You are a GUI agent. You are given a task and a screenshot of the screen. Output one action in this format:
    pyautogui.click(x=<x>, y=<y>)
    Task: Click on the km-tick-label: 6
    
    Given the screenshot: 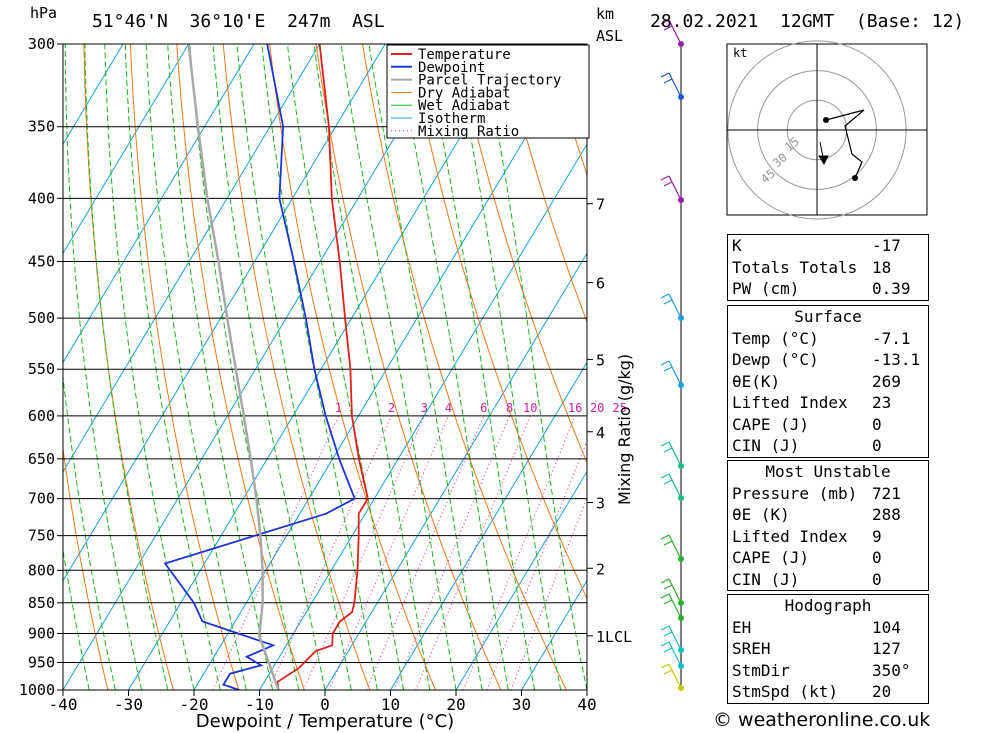 What is the action you would take?
    pyautogui.click(x=600, y=284)
    